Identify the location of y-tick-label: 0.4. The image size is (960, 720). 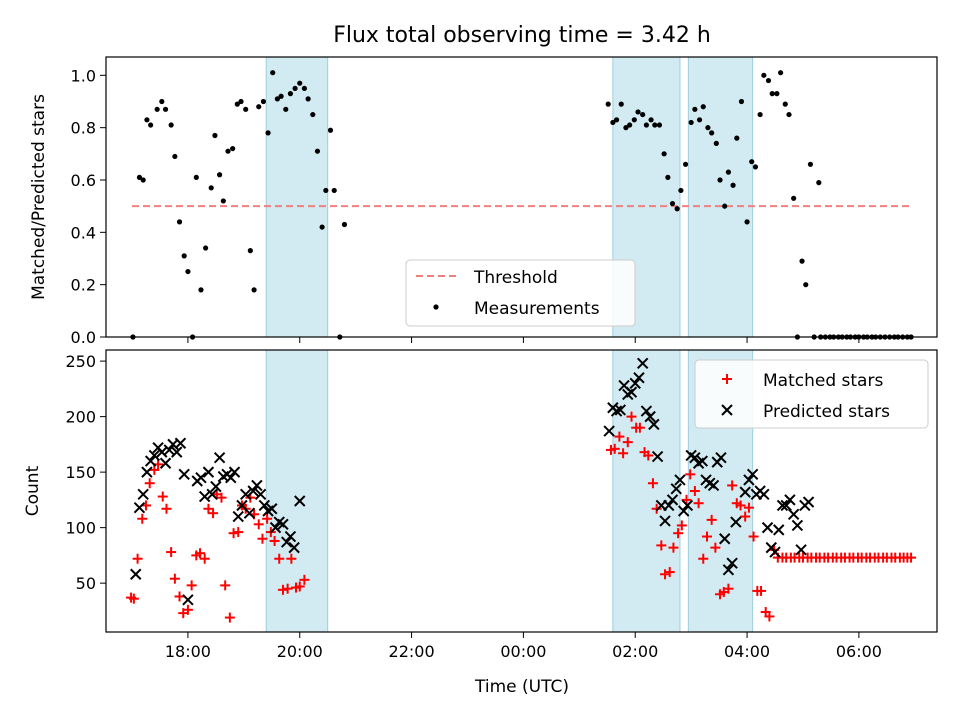
(83, 232).